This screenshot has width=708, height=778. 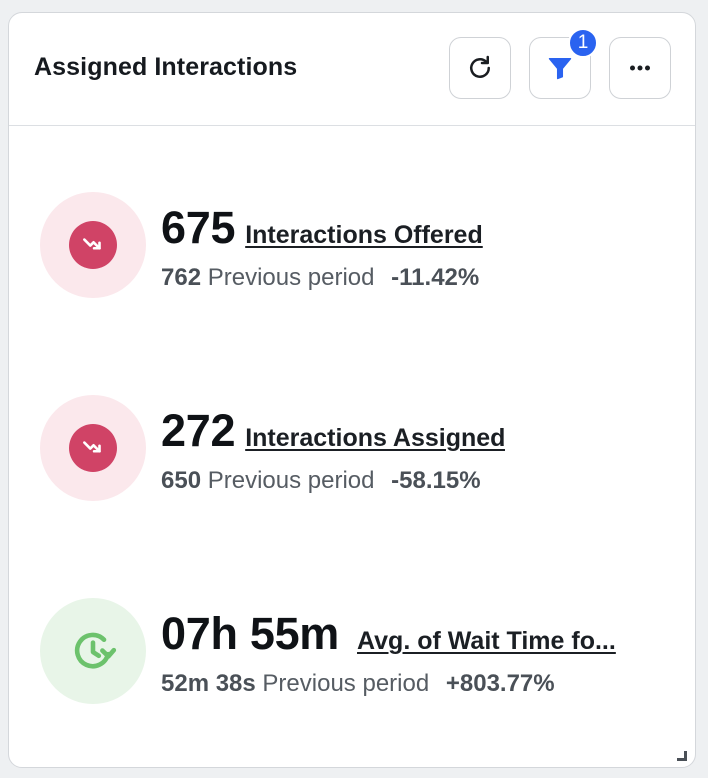 I want to click on change-percent: -58.15%, so click(x=436, y=480).